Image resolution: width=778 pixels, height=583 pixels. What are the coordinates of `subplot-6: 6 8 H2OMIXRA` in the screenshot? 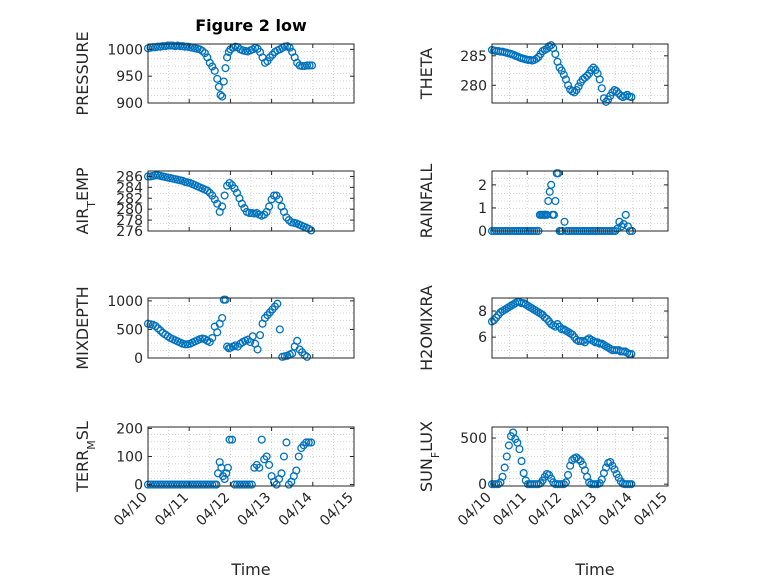 It's located at (543, 328).